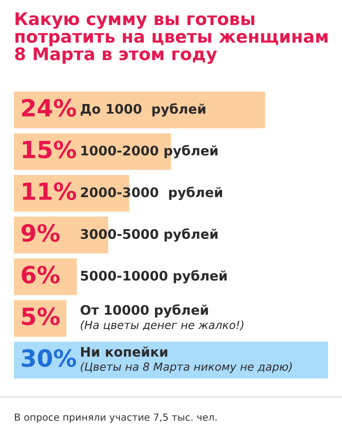 The image size is (342, 440). What do you see at coordinates (151, 193) in the screenshot?
I see `y-tick-label: 2000-3000 рублей` at bounding box center [151, 193].